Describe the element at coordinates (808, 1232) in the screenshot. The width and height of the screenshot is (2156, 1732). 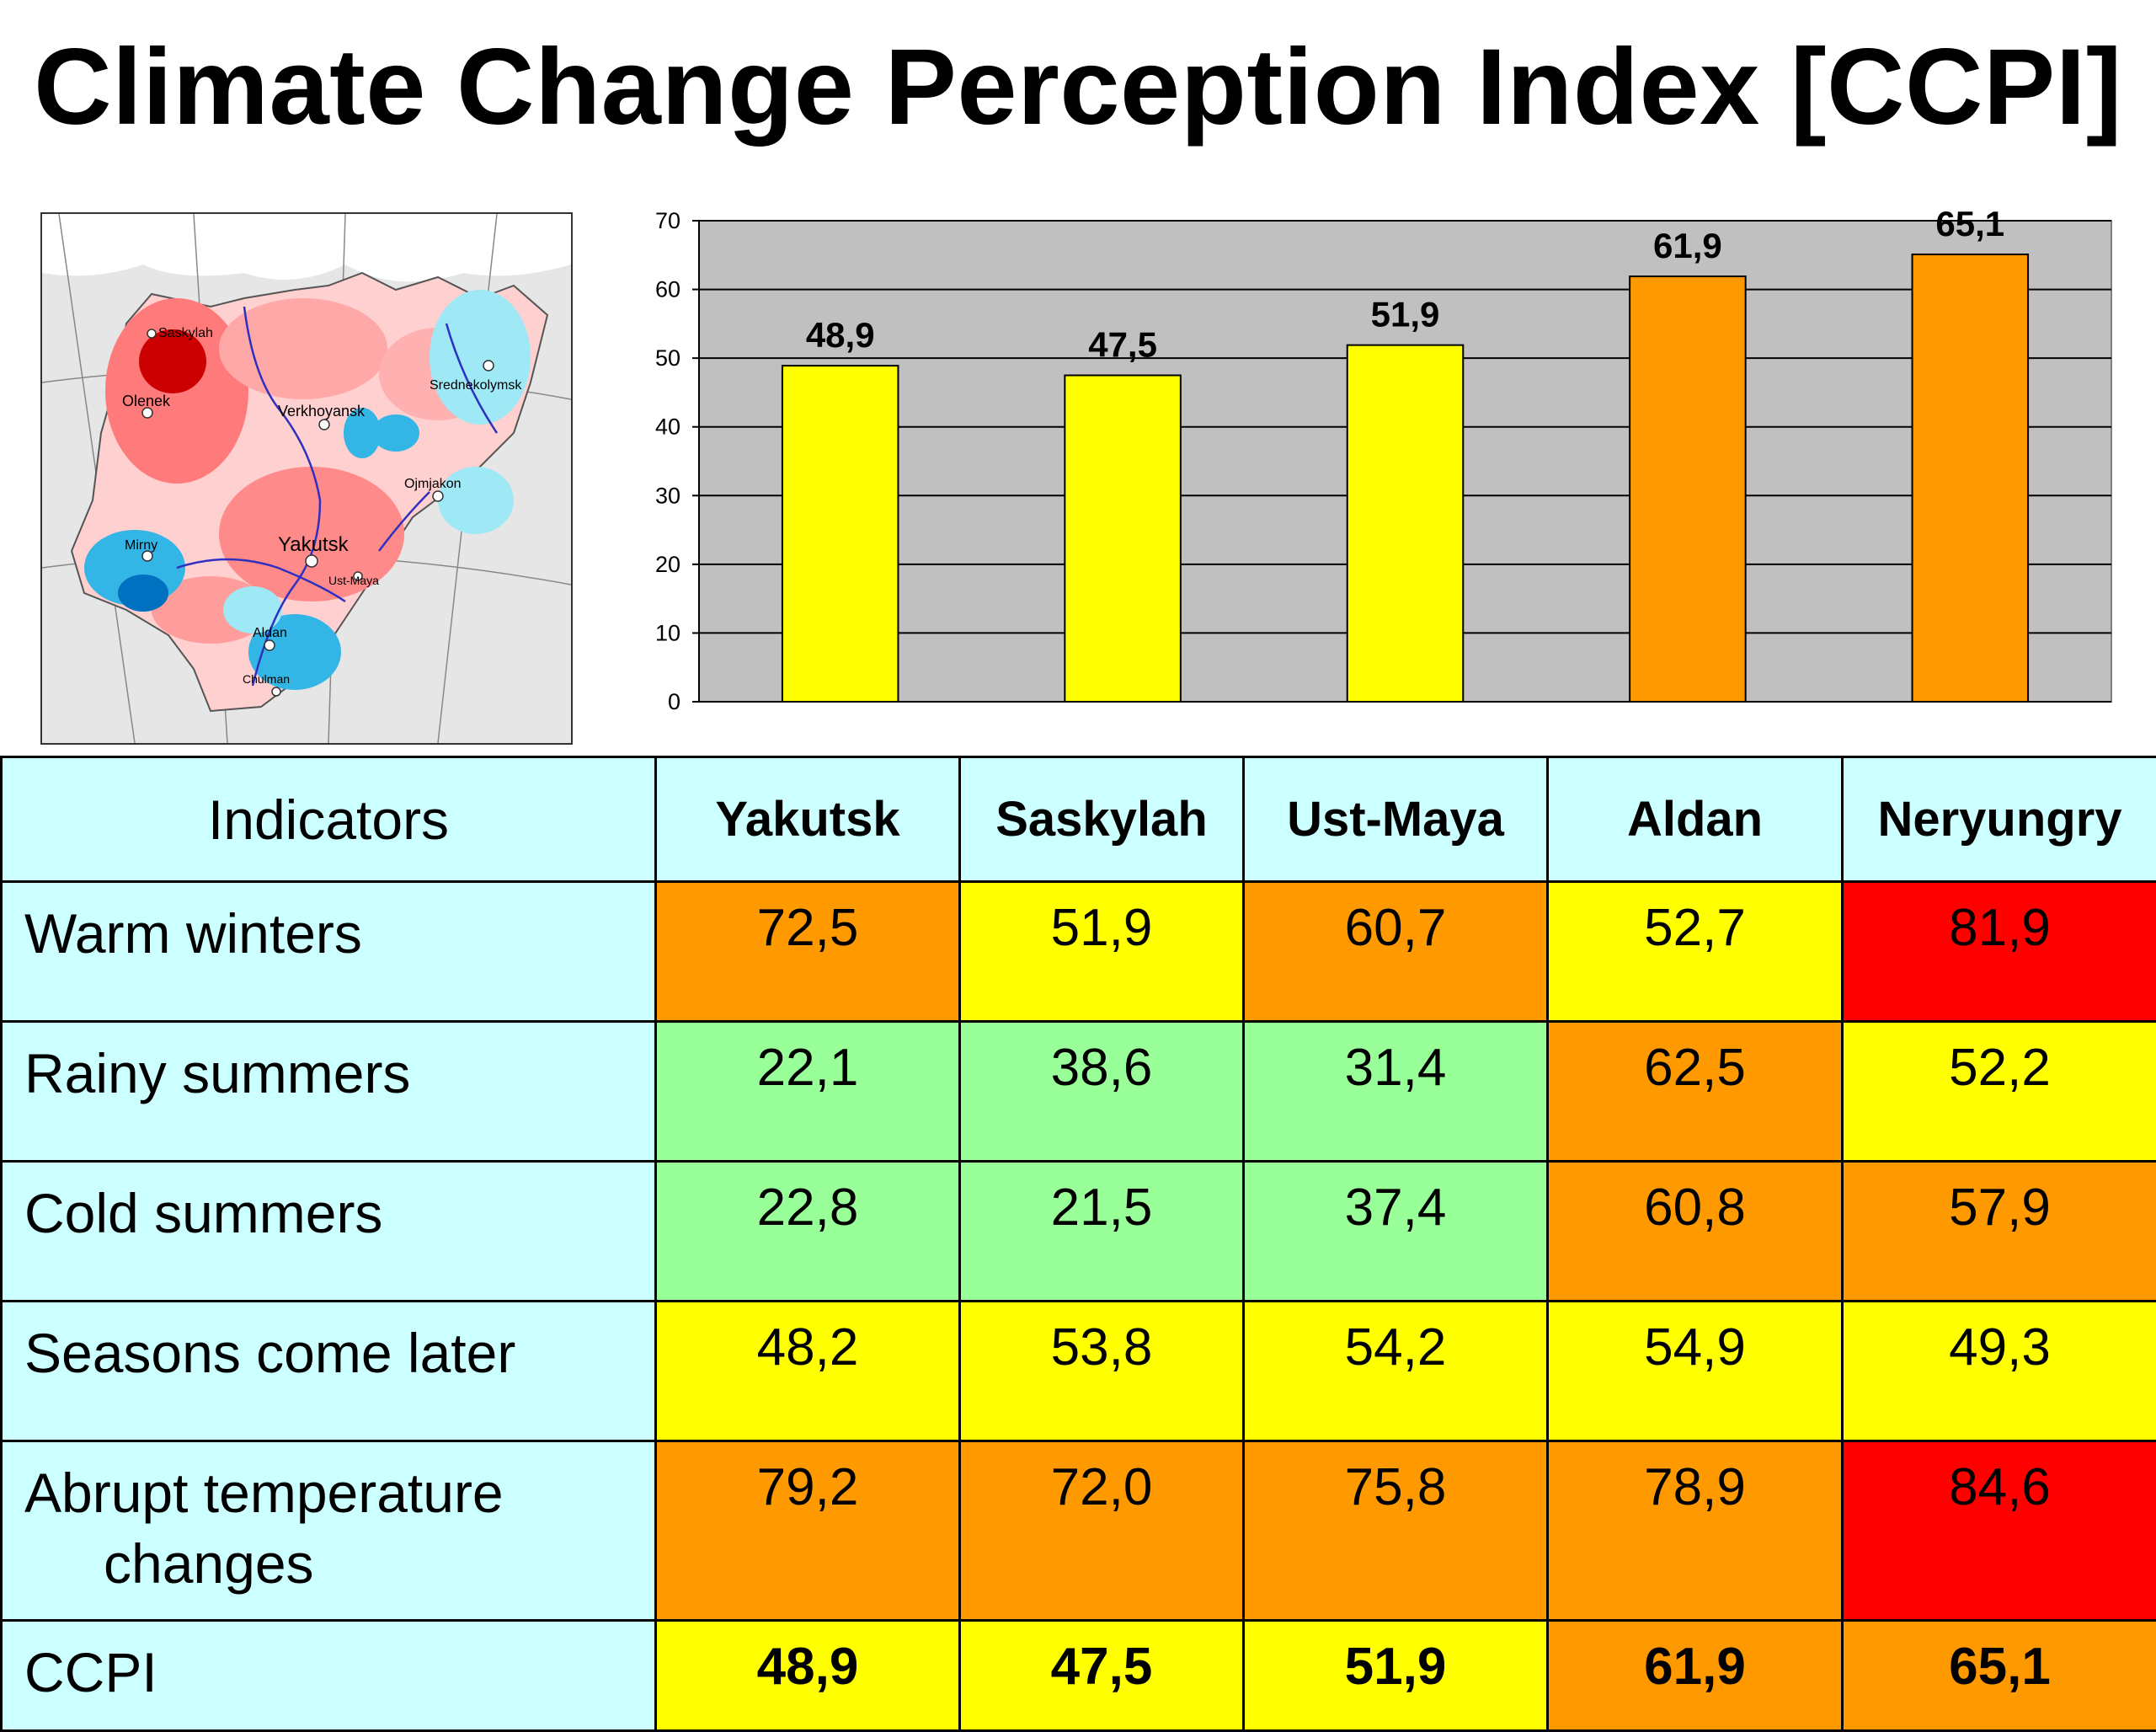
I see `value-cell: 22,8` at that location.